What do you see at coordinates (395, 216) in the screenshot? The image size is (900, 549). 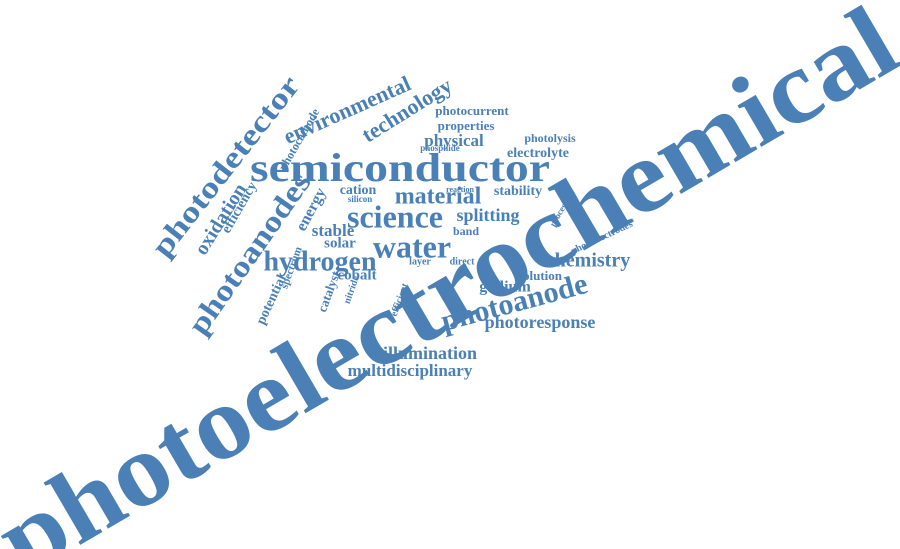 I see `word: science` at bounding box center [395, 216].